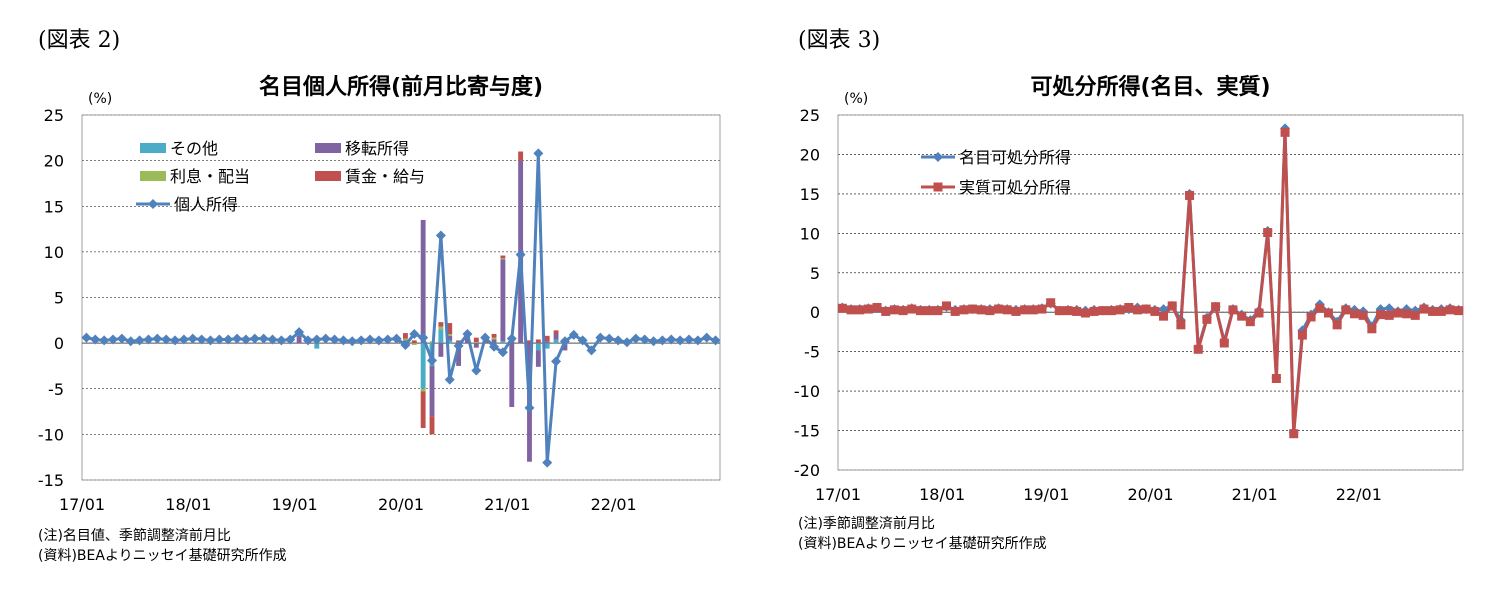  What do you see at coordinates (1359, 494) in the screenshot?
I see `x-tick-label: 22/01` at bounding box center [1359, 494].